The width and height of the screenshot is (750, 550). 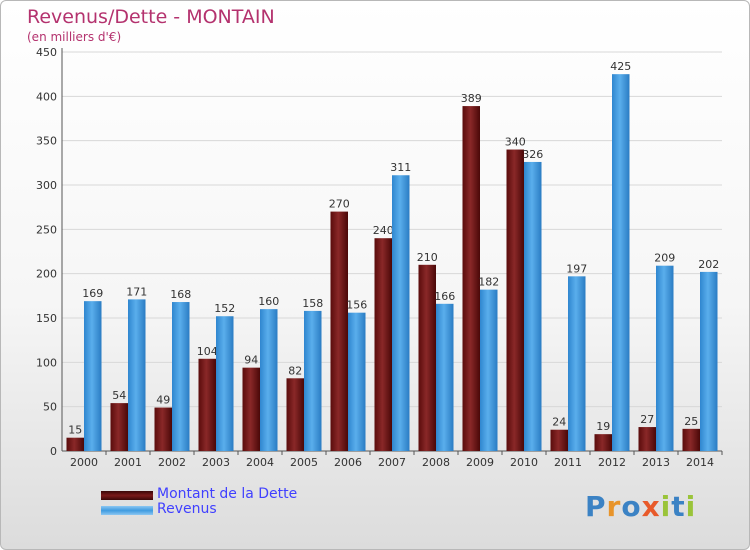 I want to click on data-label: 82, so click(x=295, y=370).